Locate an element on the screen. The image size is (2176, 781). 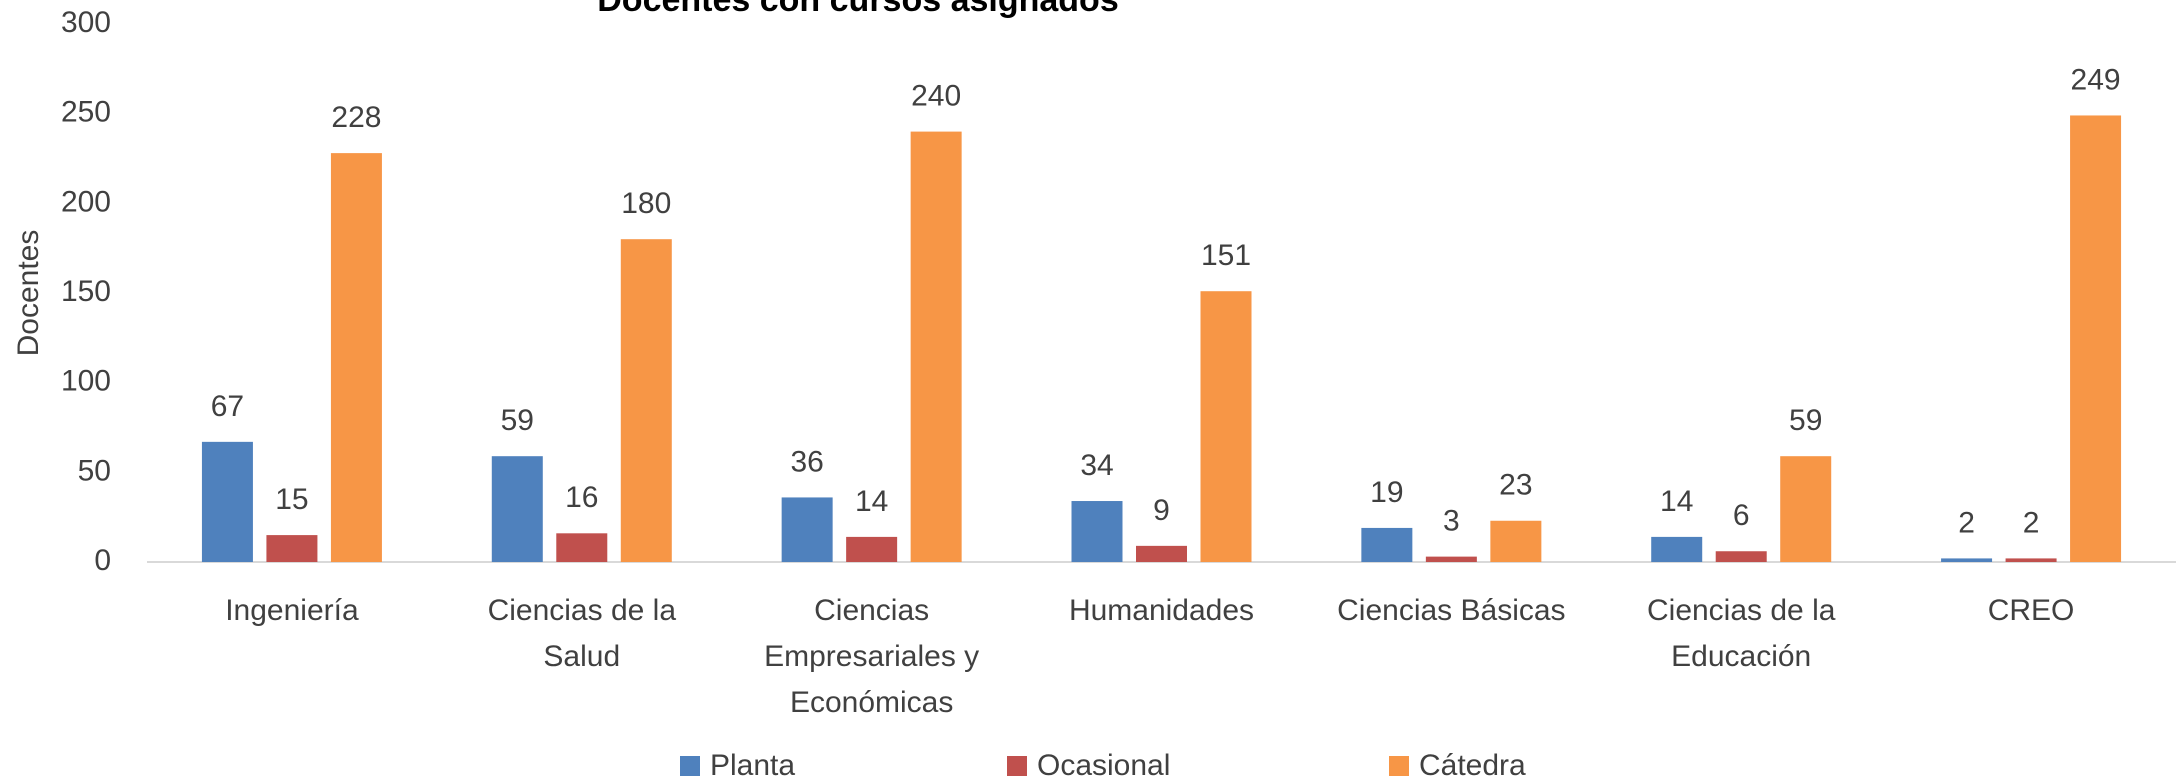
data-label: 34 is located at coordinates (1096, 465).